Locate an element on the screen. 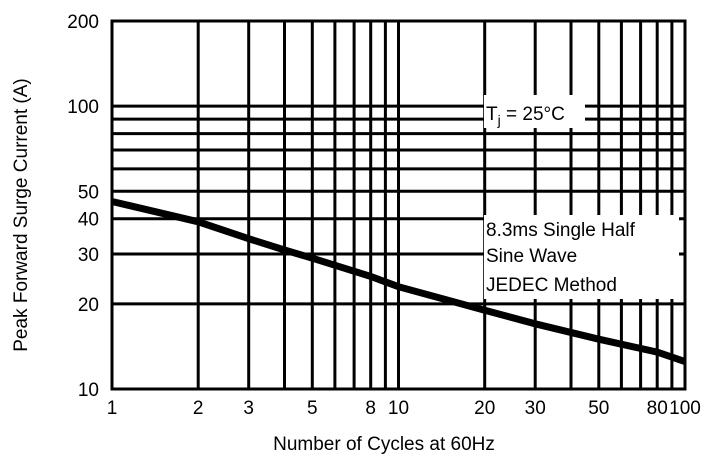 The image size is (704, 460). y-axis-title: Peak Forward Surge Current (A) is located at coordinates (21, 215).